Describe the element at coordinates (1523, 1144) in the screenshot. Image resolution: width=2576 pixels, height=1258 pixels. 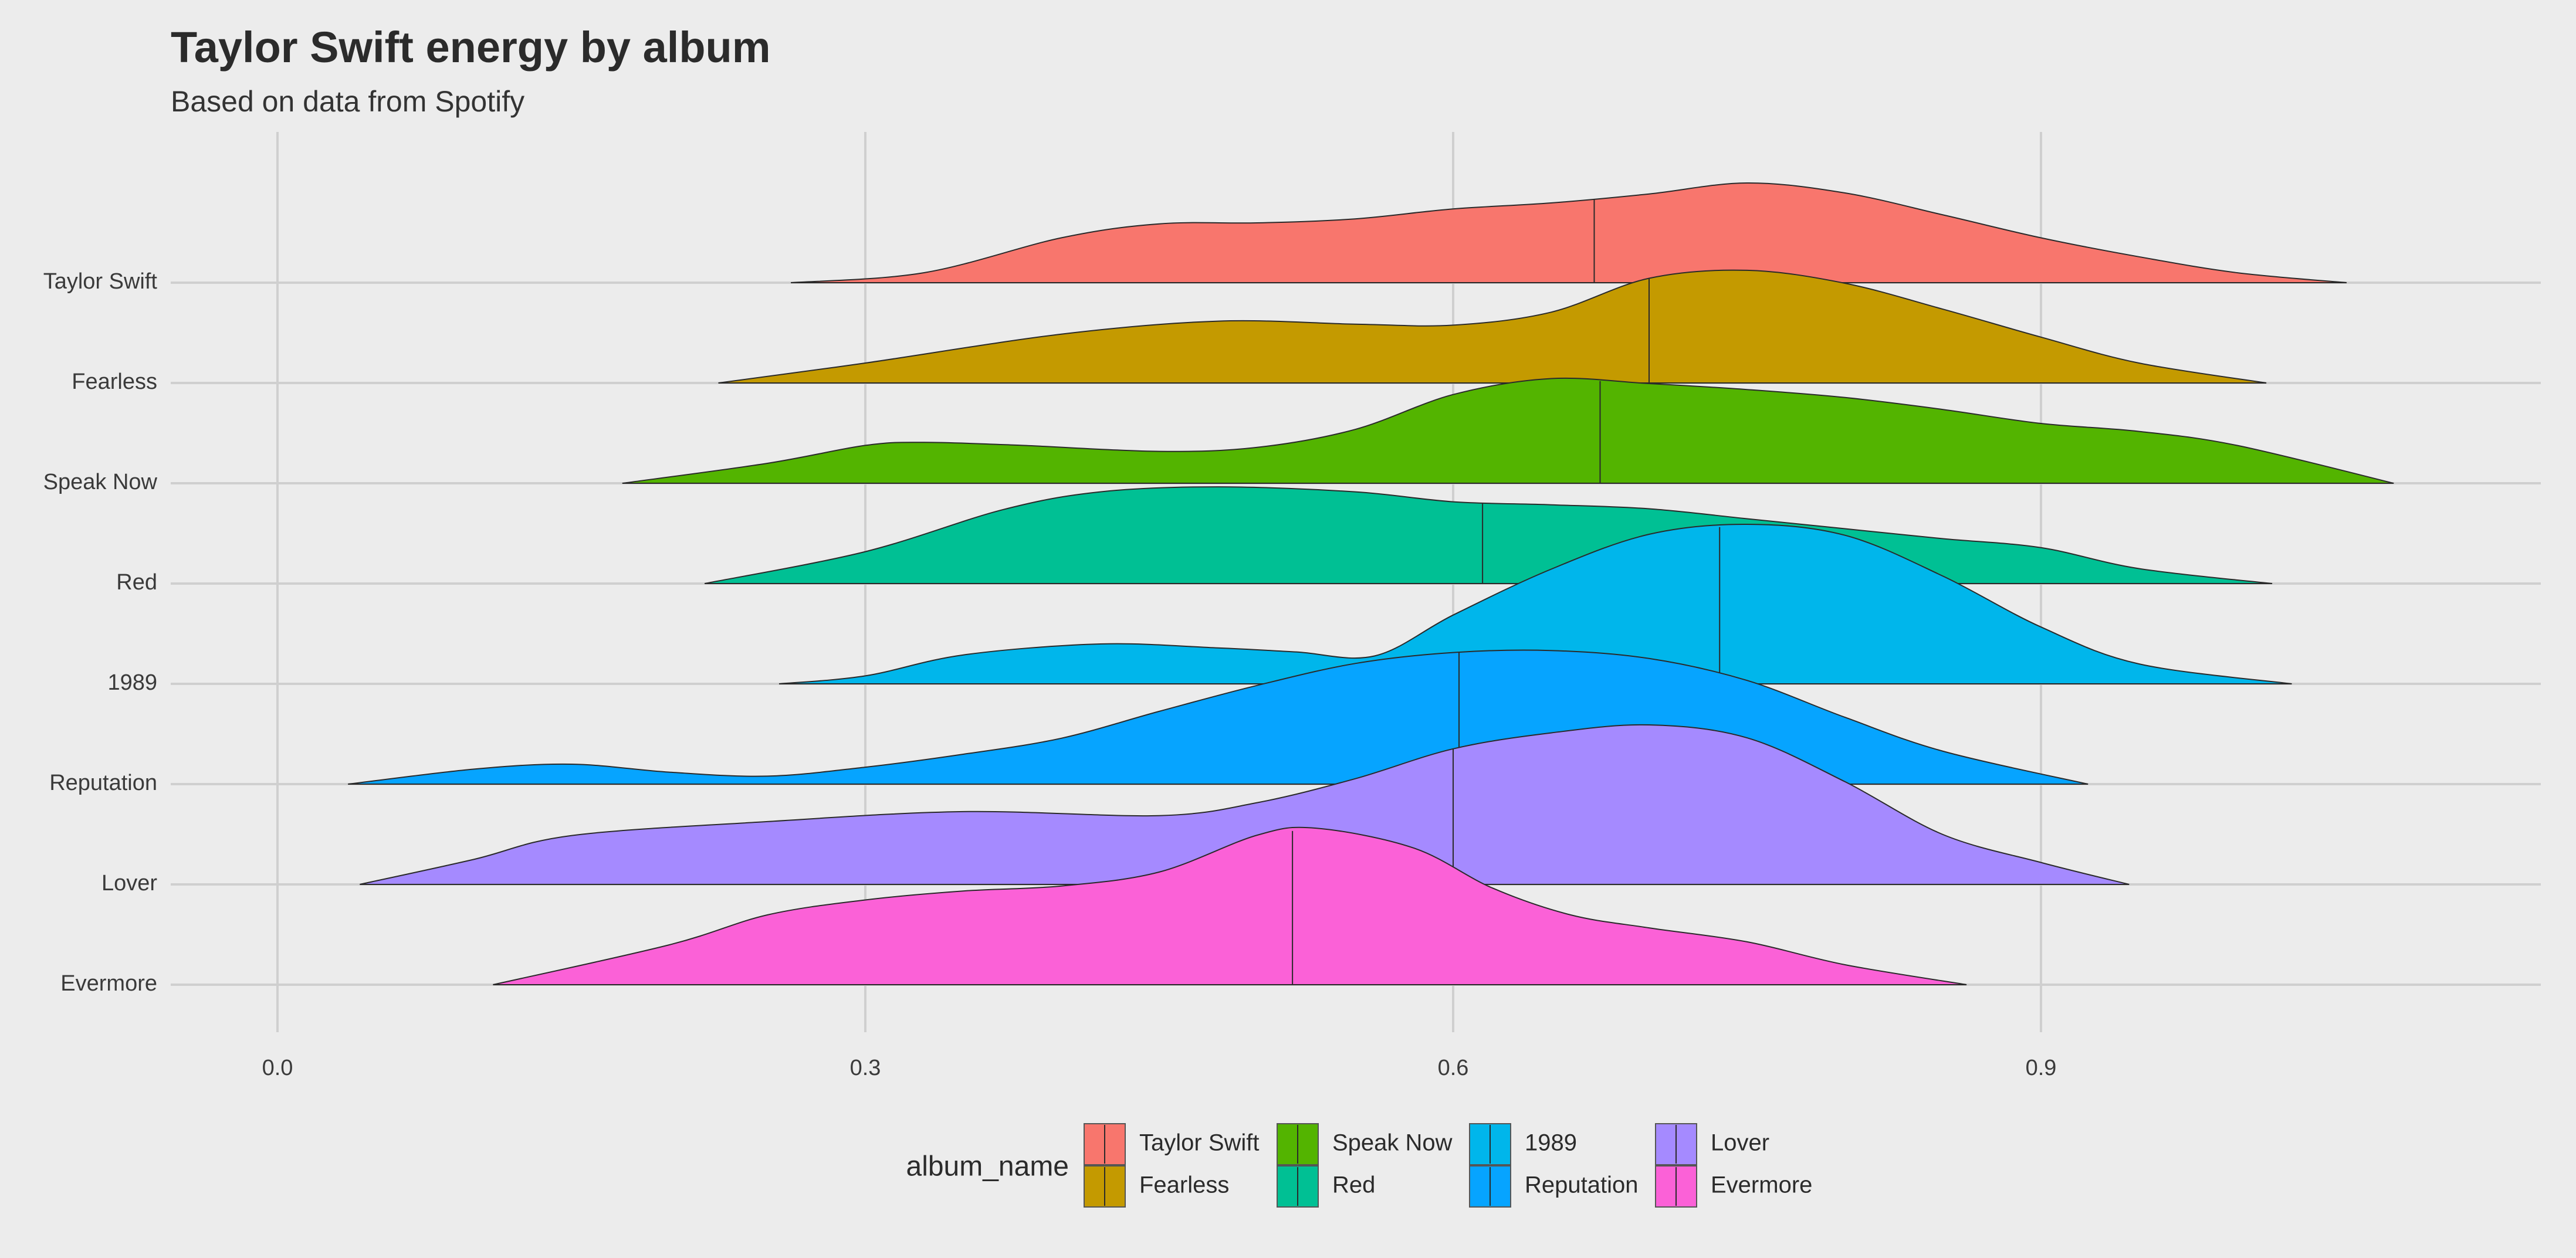
I see `legend-item-1989: 1989` at that location.